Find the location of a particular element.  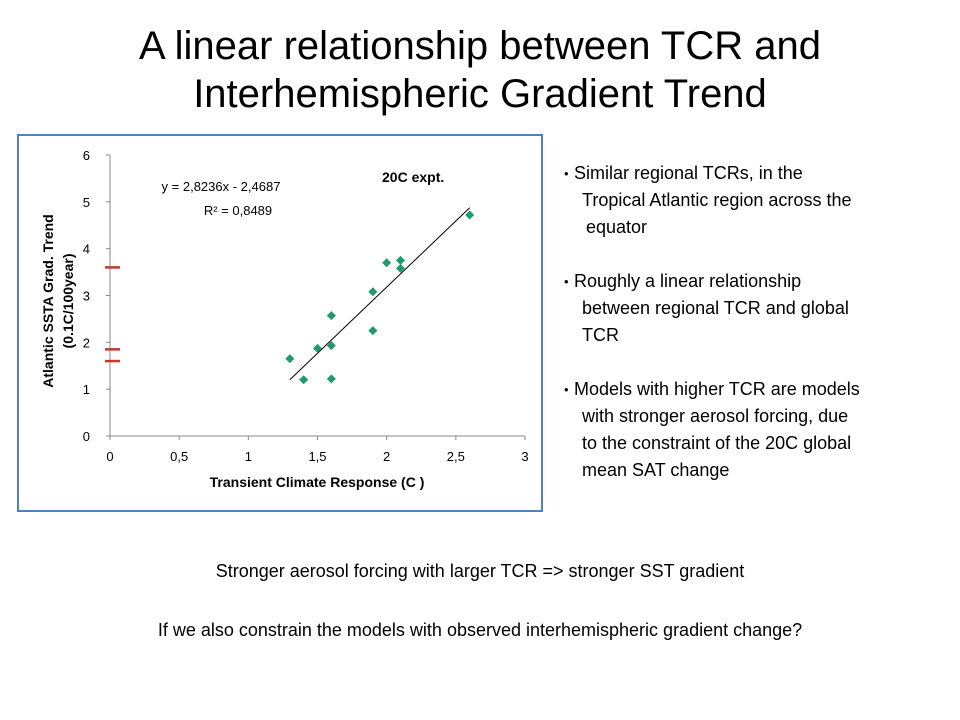

bullet-line: between regional TCR and global is located at coordinates (715, 308).